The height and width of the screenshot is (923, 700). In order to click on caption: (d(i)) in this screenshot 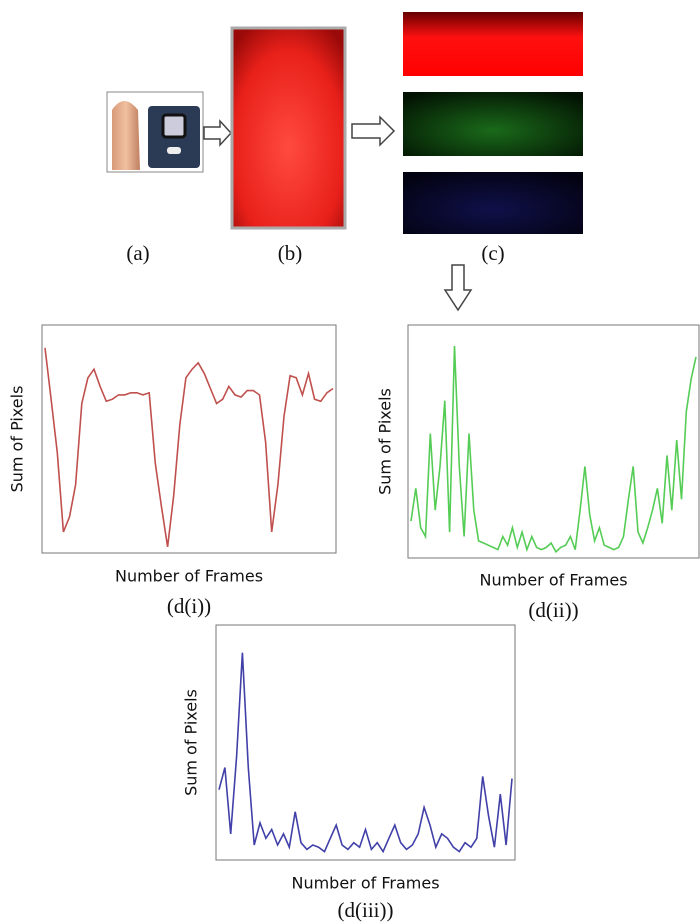, I will do `click(189, 606)`.